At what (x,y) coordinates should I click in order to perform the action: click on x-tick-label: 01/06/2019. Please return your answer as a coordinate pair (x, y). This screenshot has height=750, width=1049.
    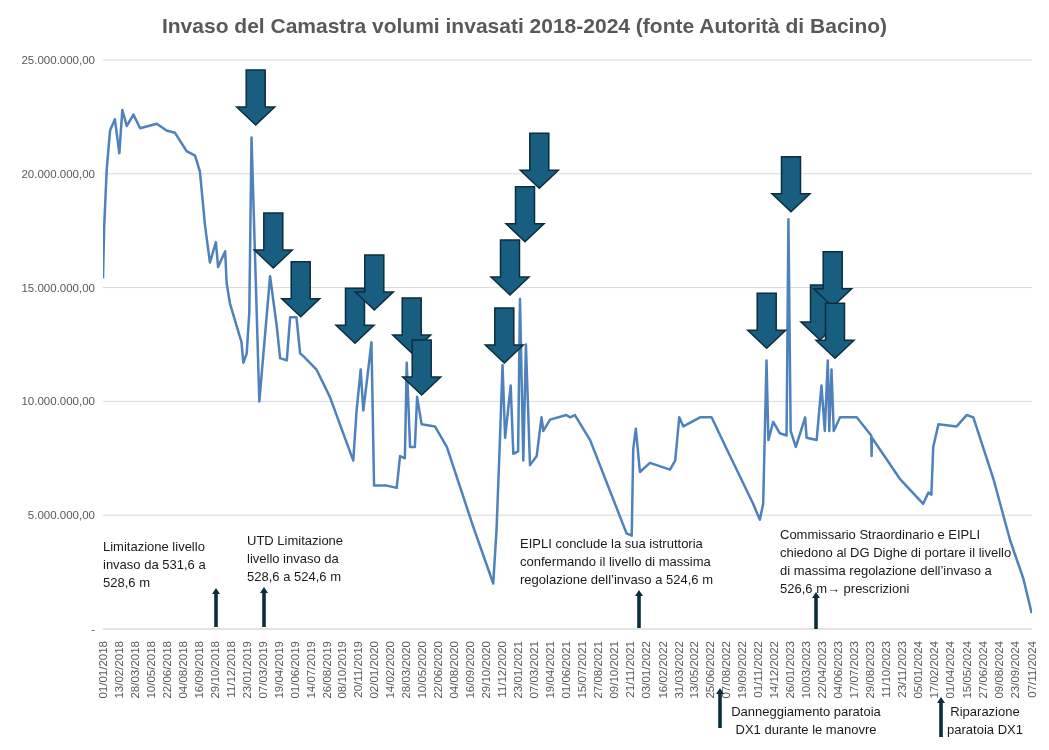
    Looking at the image, I should click on (294, 670).